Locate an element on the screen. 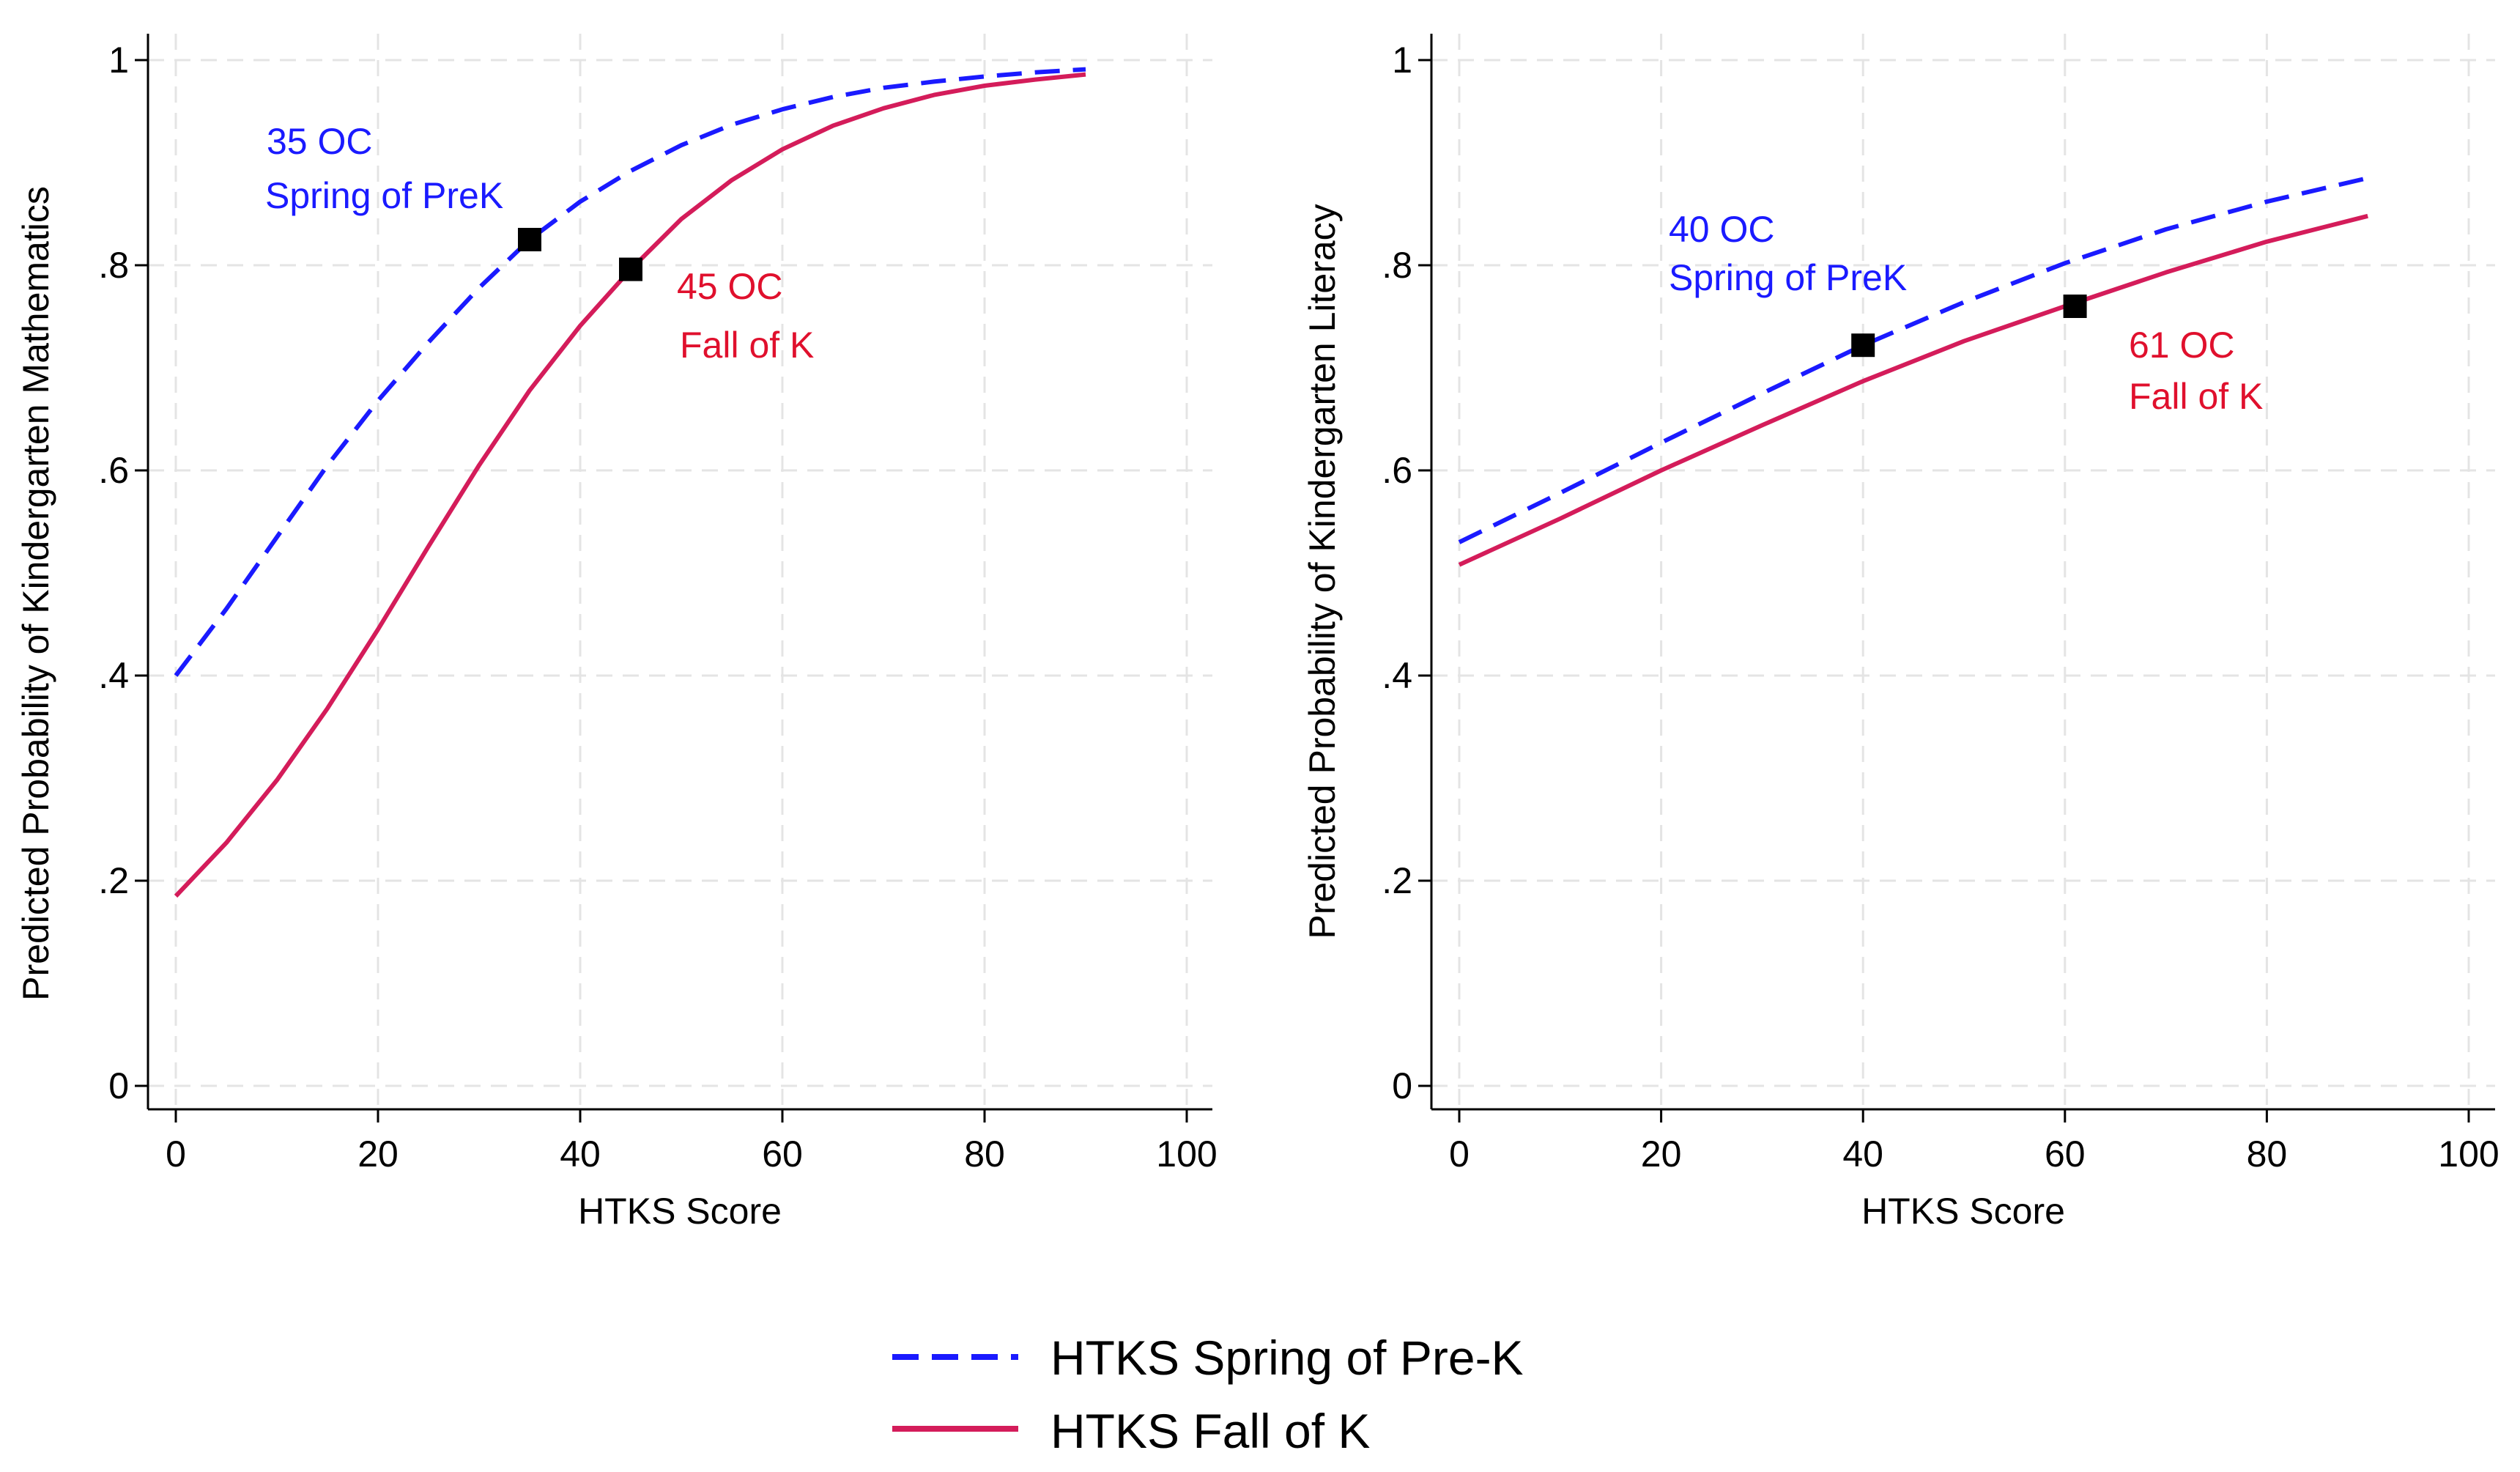 The height and width of the screenshot is (1472, 2520). left-y-tick-label: .8 is located at coordinates (113, 265).